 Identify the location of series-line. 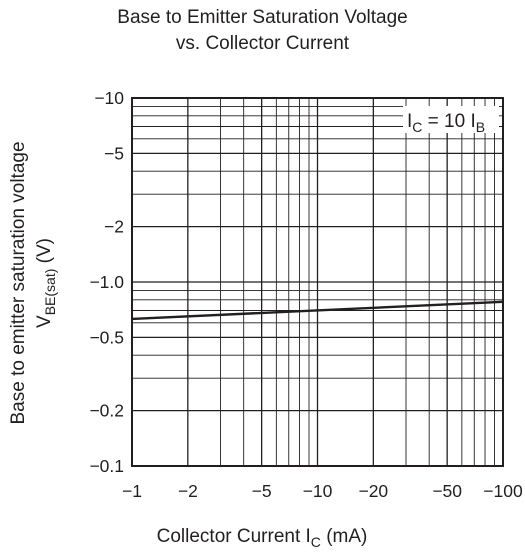
(317, 310).